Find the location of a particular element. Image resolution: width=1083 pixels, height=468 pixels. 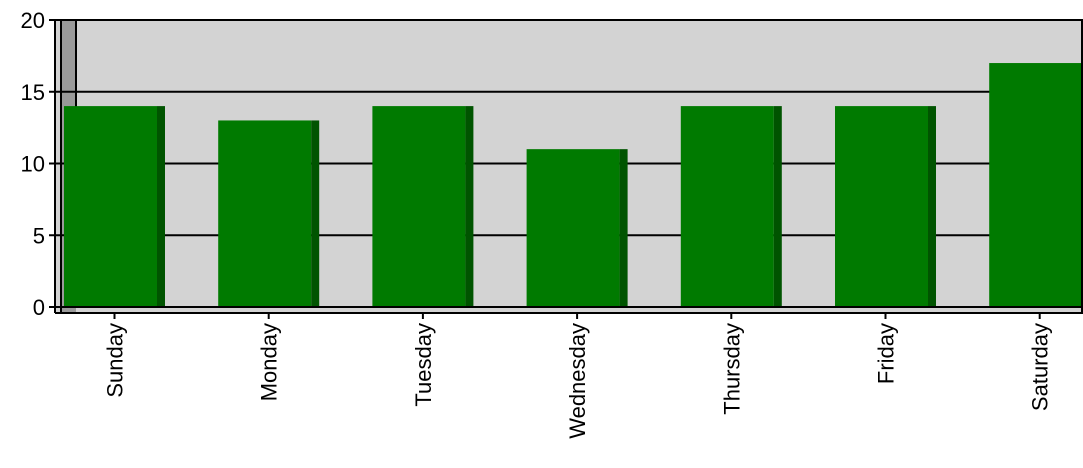

y-tick-labels: 0 5 10 15 20 is located at coordinates (38, 164).